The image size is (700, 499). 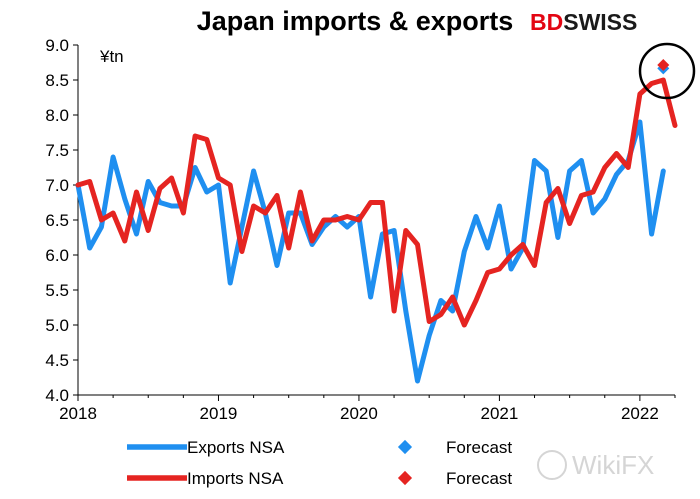 What do you see at coordinates (613, 465) in the screenshot?
I see `watermark-text: WikiFX` at bounding box center [613, 465].